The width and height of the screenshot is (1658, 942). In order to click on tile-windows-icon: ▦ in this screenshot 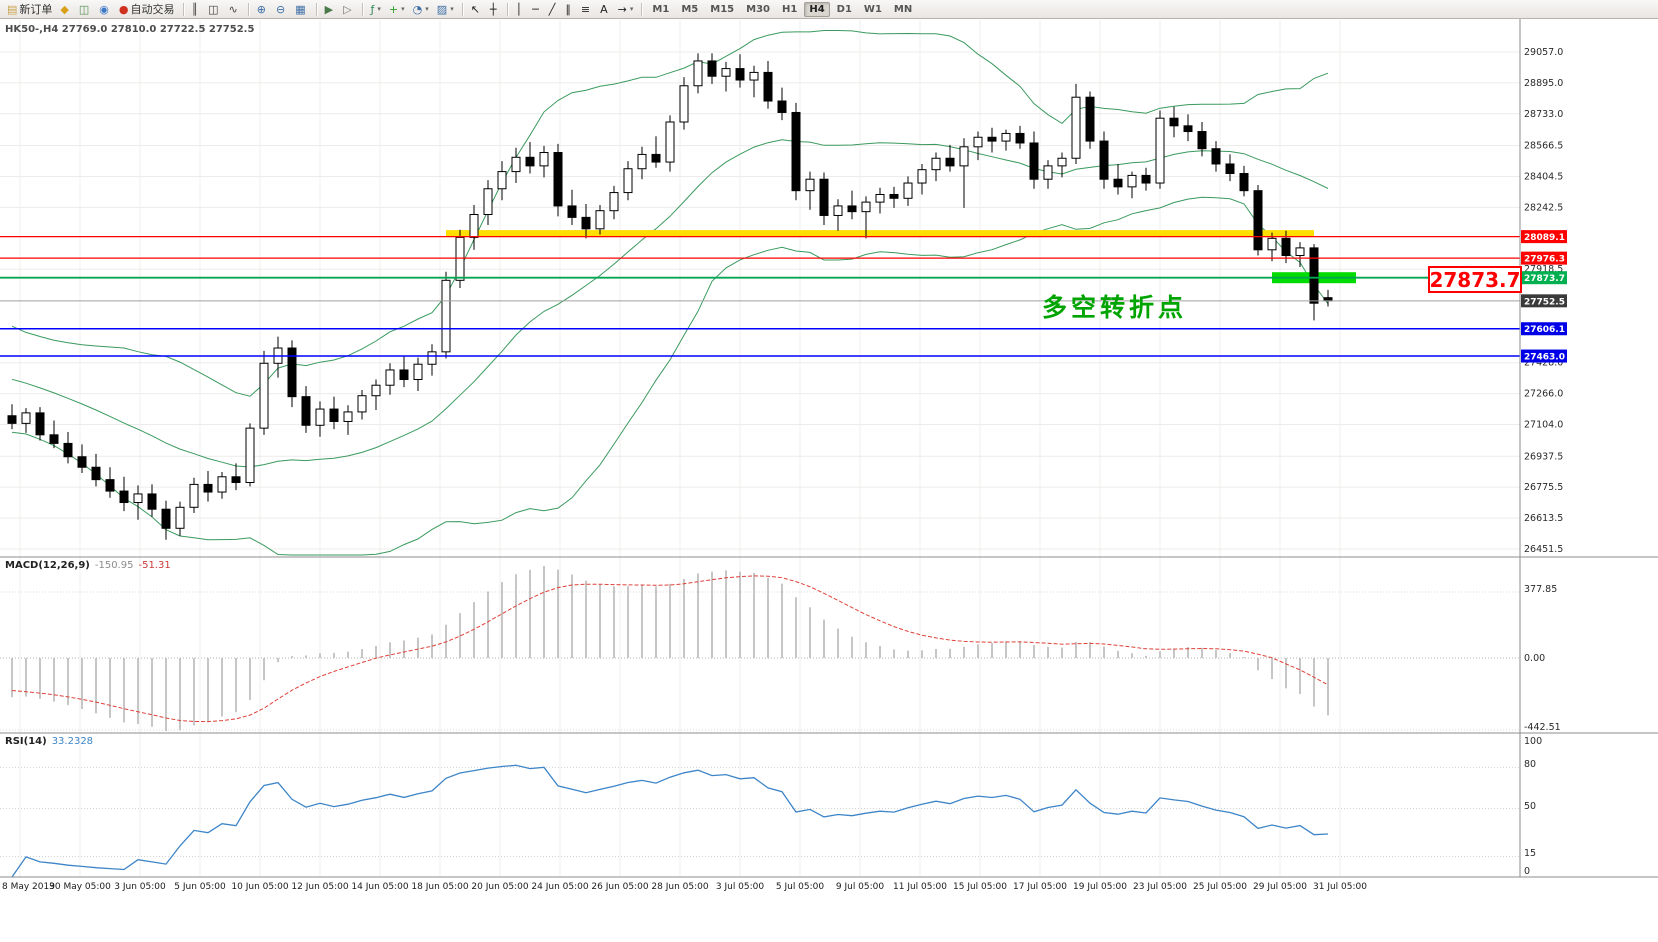, I will do `click(301, 9)`.